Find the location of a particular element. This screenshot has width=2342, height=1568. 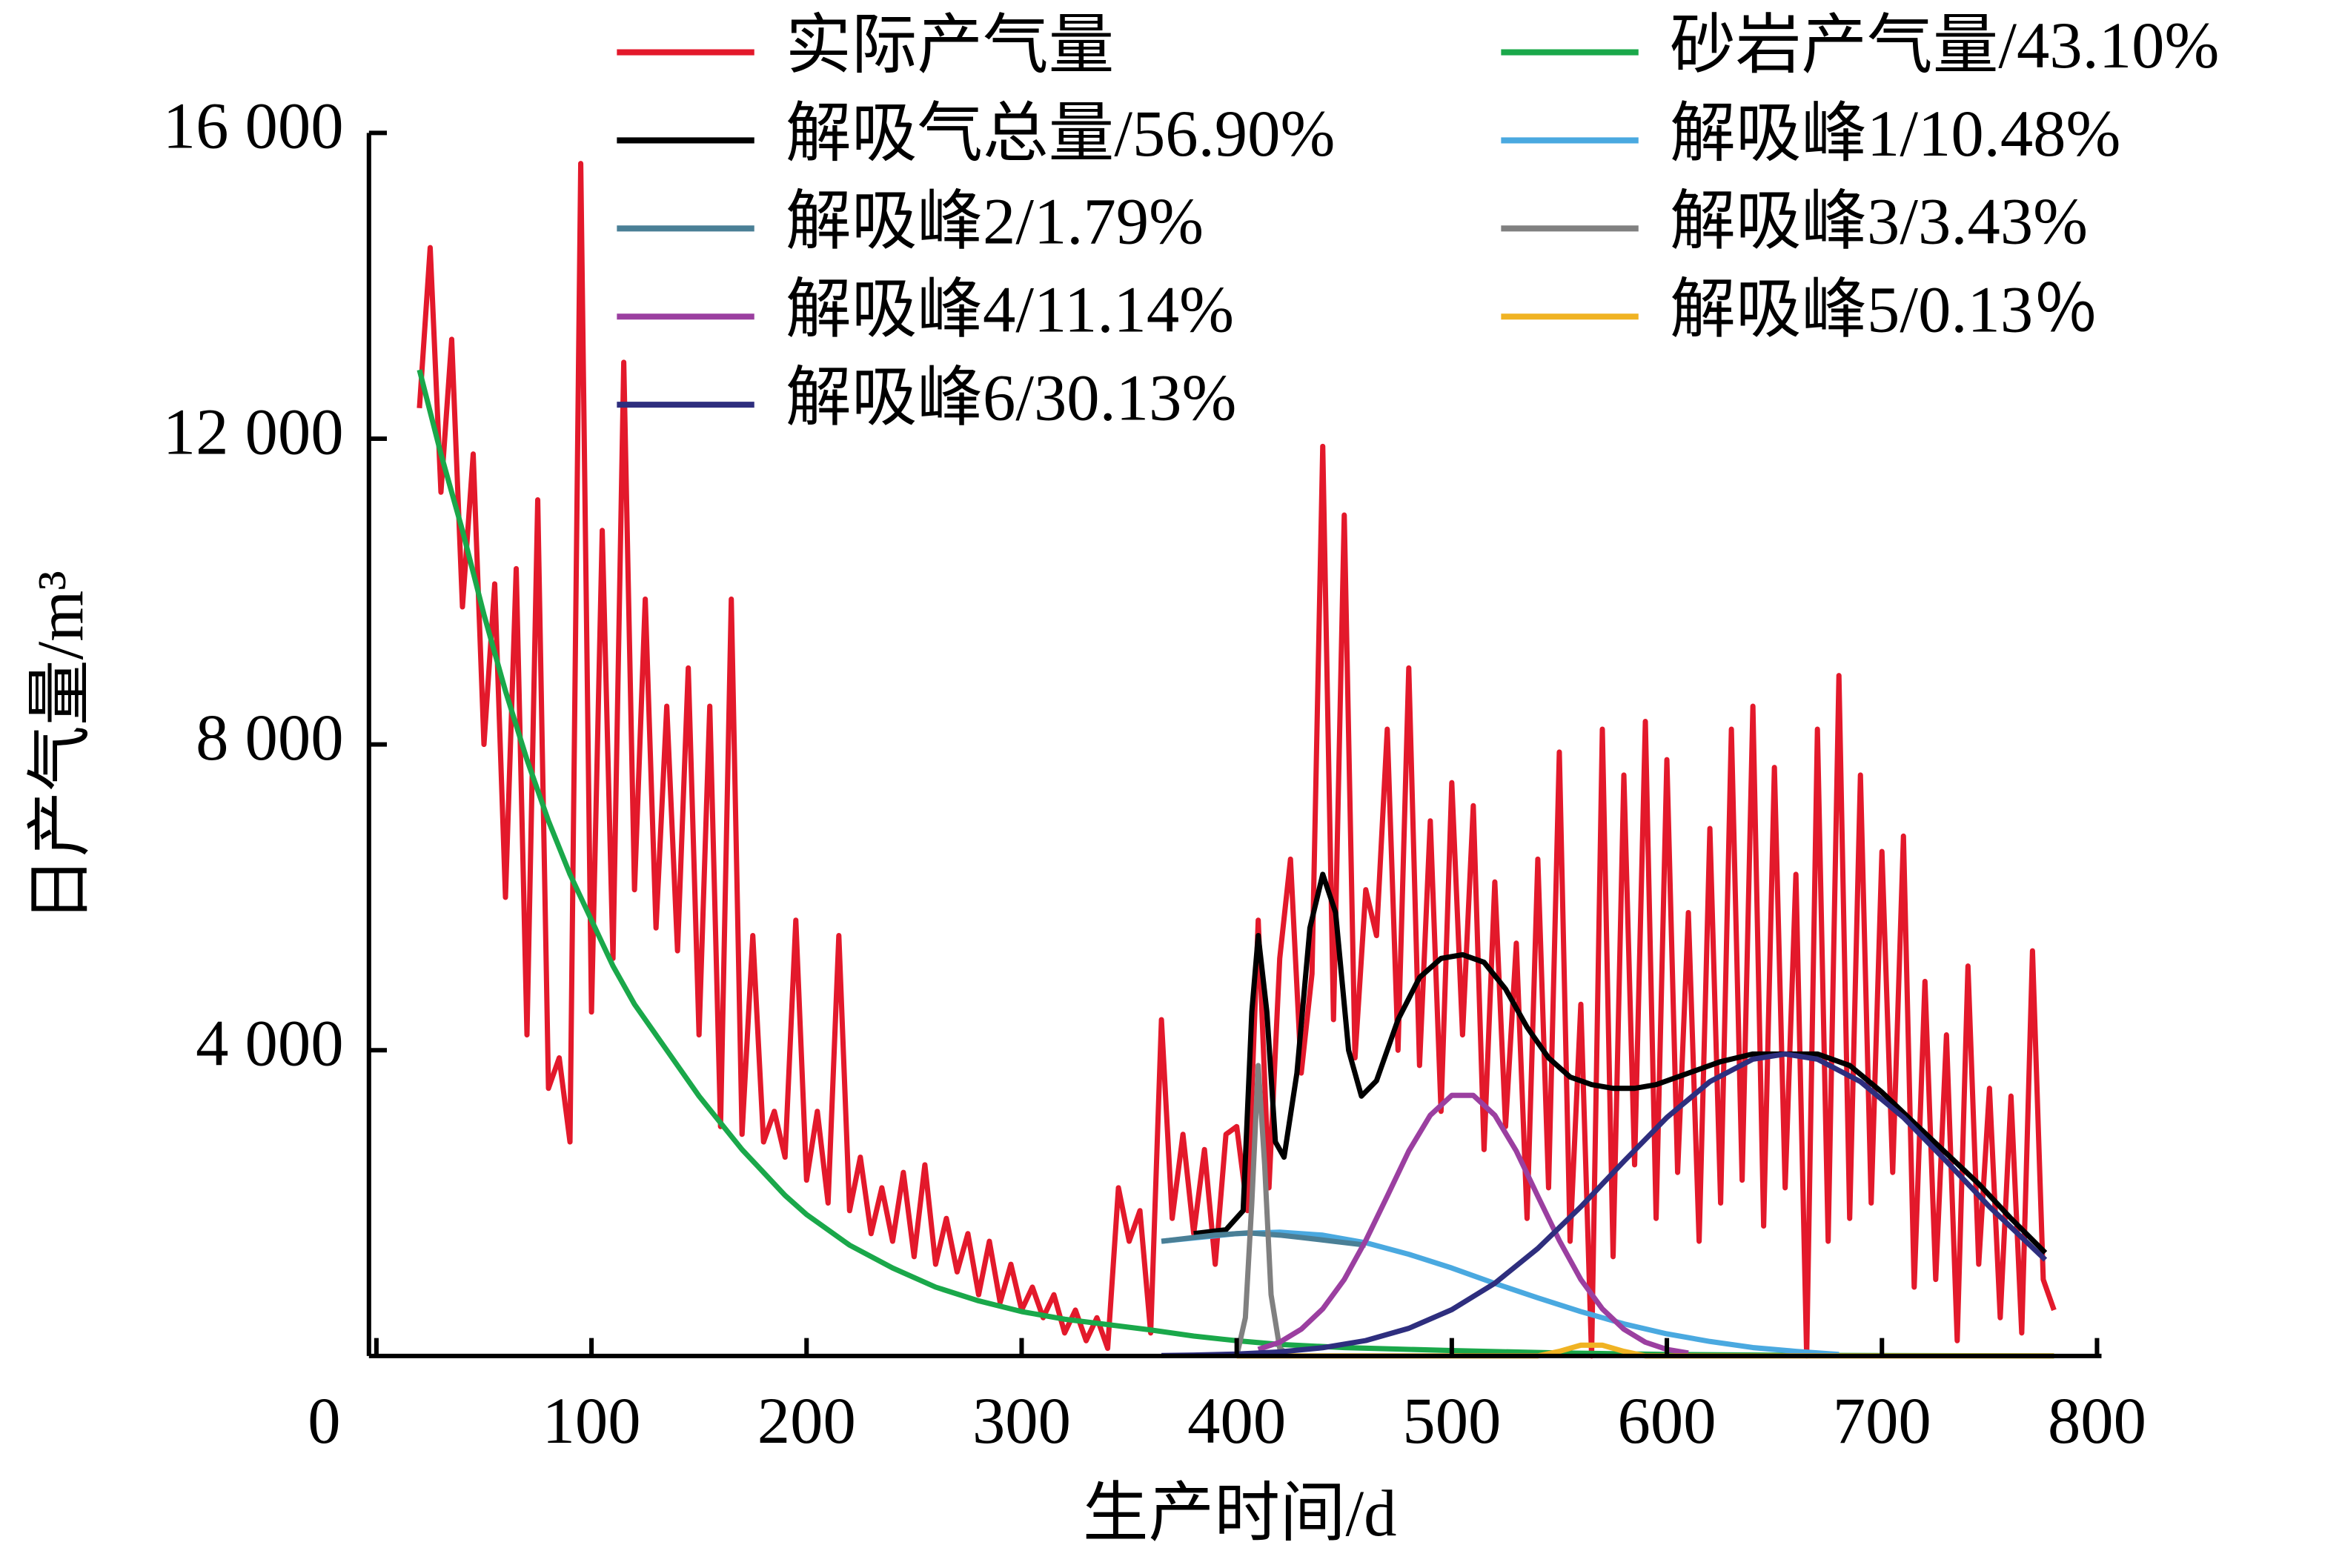

legend-label: 解吸峰4/11.14% is located at coordinates (1010, 310).